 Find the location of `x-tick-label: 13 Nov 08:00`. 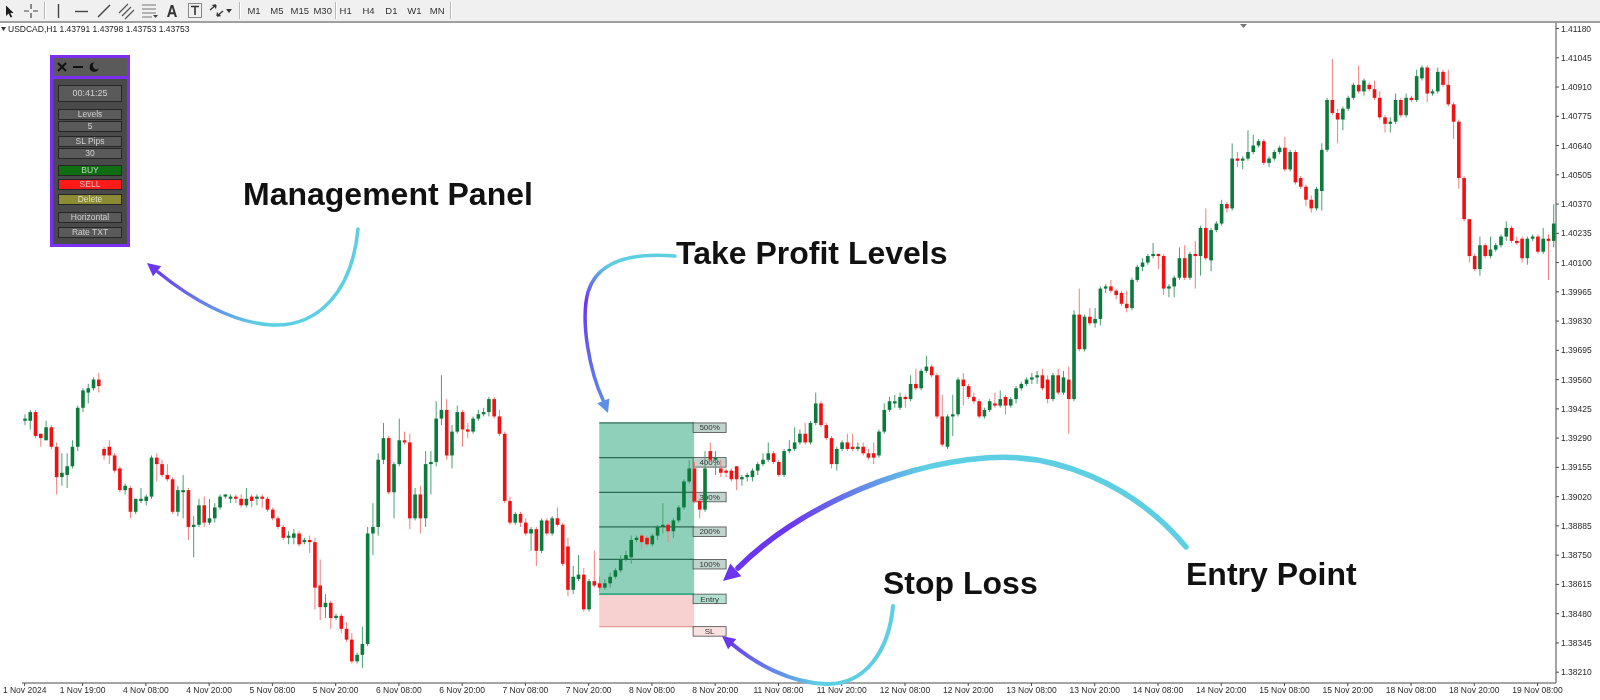

x-tick-label: 13 Nov 08:00 is located at coordinates (1032, 690).